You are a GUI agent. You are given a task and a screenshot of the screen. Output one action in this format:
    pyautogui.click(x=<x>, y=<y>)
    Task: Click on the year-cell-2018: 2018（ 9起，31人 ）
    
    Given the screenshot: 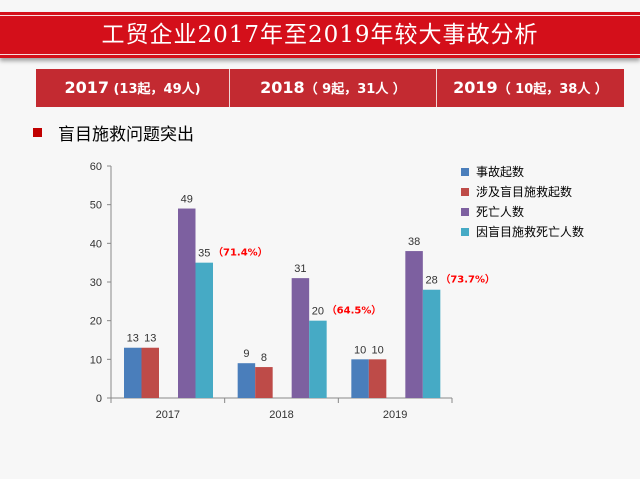 What is the action you would take?
    pyautogui.click(x=333, y=88)
    